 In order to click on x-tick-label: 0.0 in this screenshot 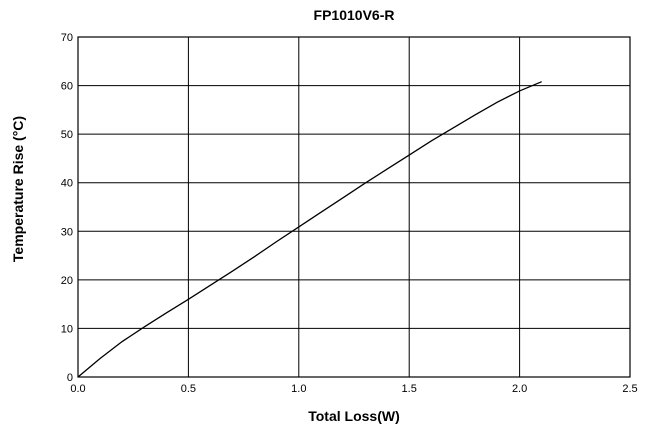, I will do `click(77, 389)`.